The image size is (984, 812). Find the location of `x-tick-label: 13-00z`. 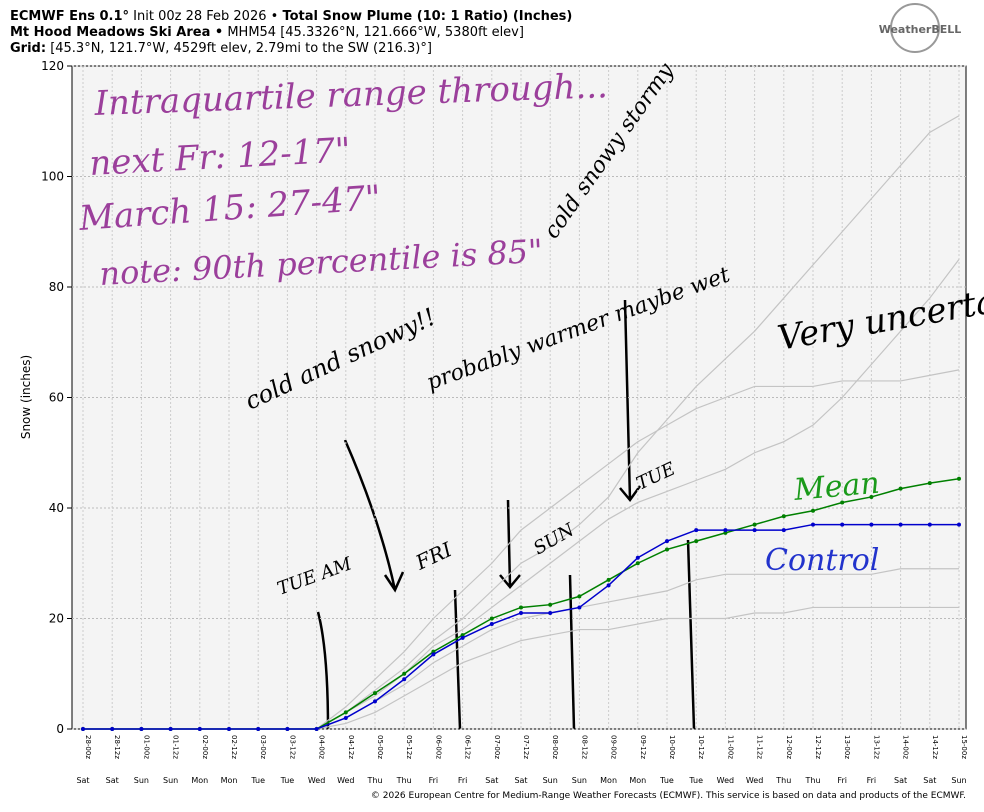

x-tick-label: 13-00z is located at coordinates (847, 747).